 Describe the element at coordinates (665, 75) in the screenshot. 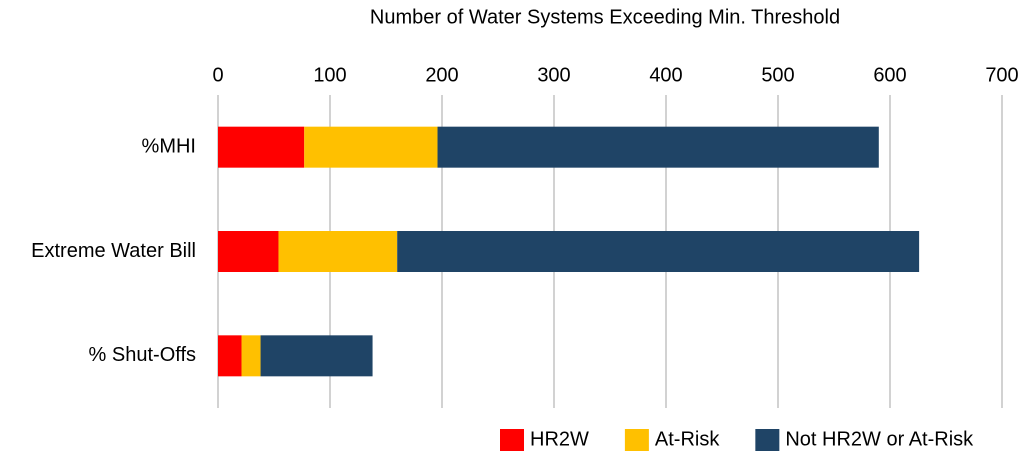

I see `x-tick-label: 400` at that location.